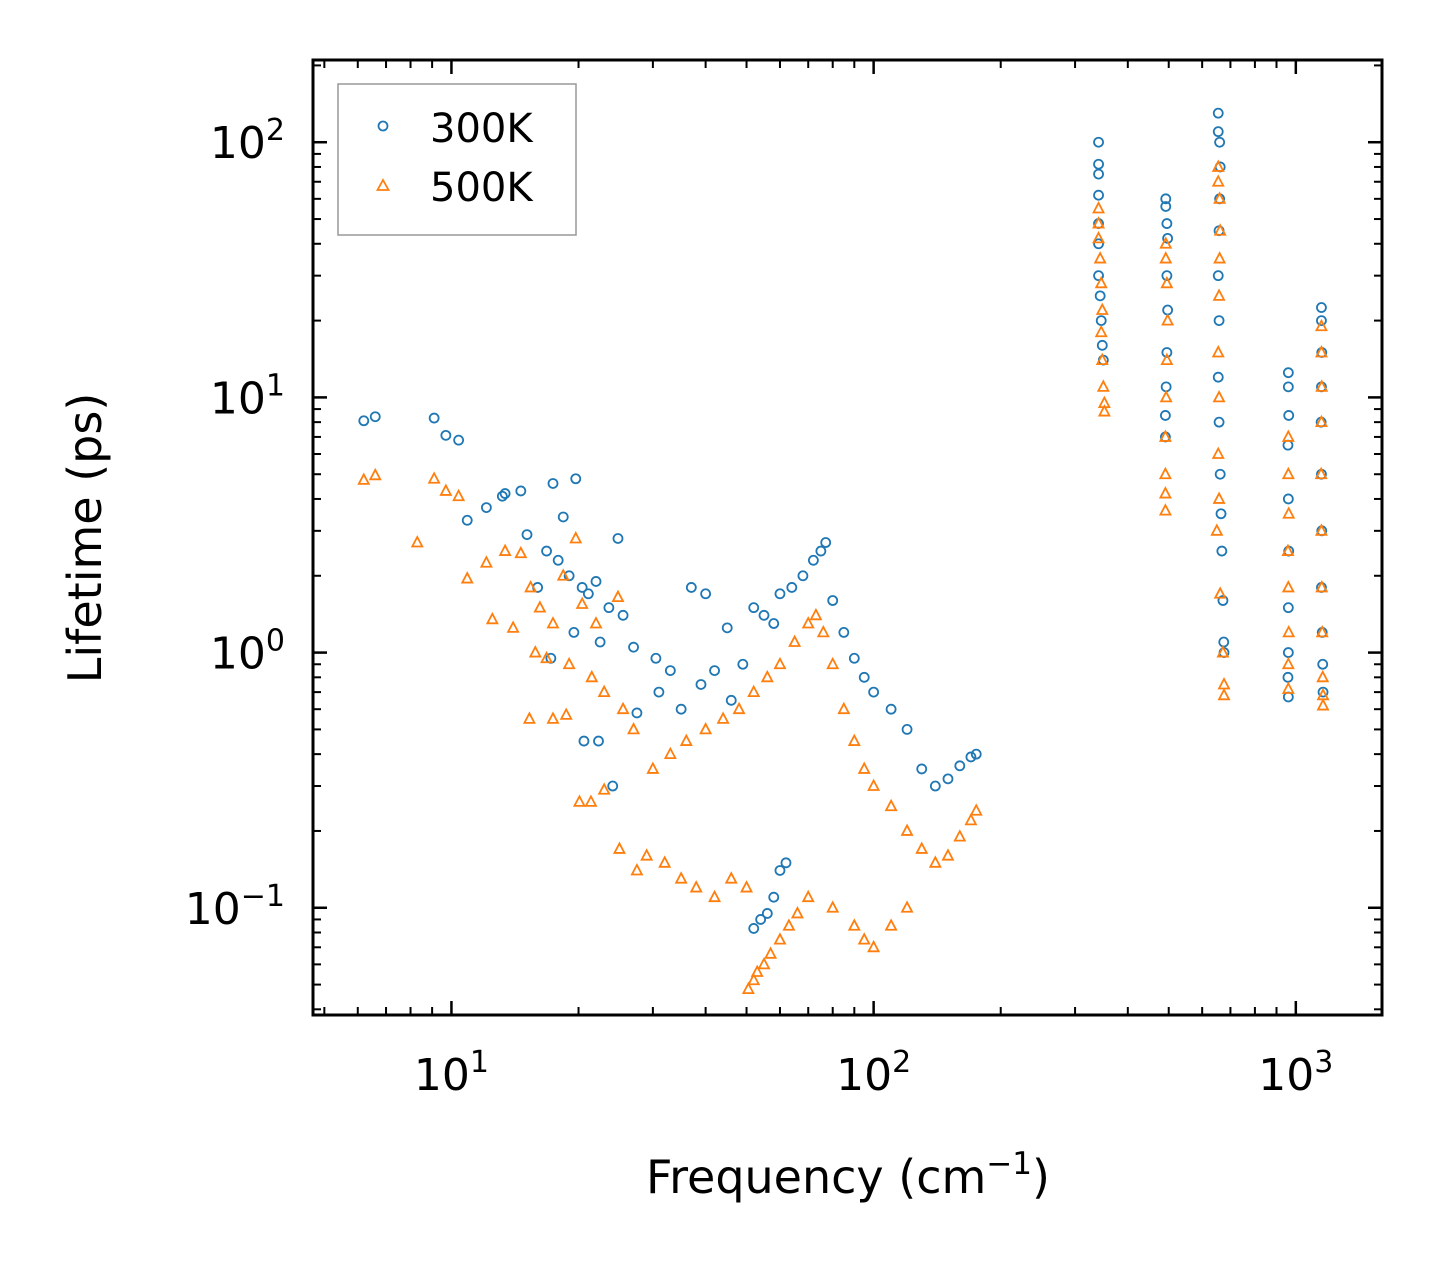 This screenshot has height=1265, width=1442. What do you see at coordinates (235, 907) in the screenshot?
I see `y-tick-label: 10⁻¹` at bounding box center [235, 907].